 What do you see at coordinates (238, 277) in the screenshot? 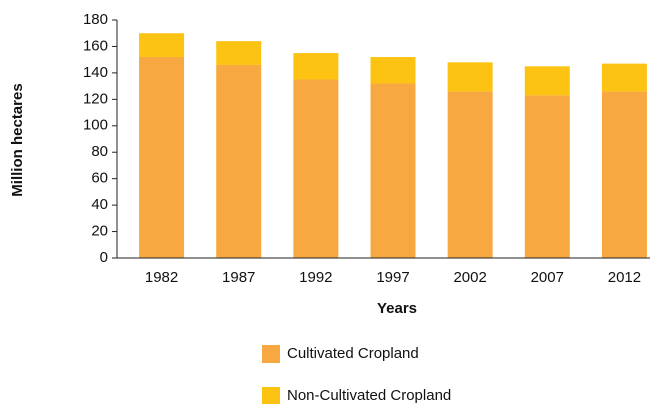
I see `x-tick-label: 1987` at bounding box center [238, 277].